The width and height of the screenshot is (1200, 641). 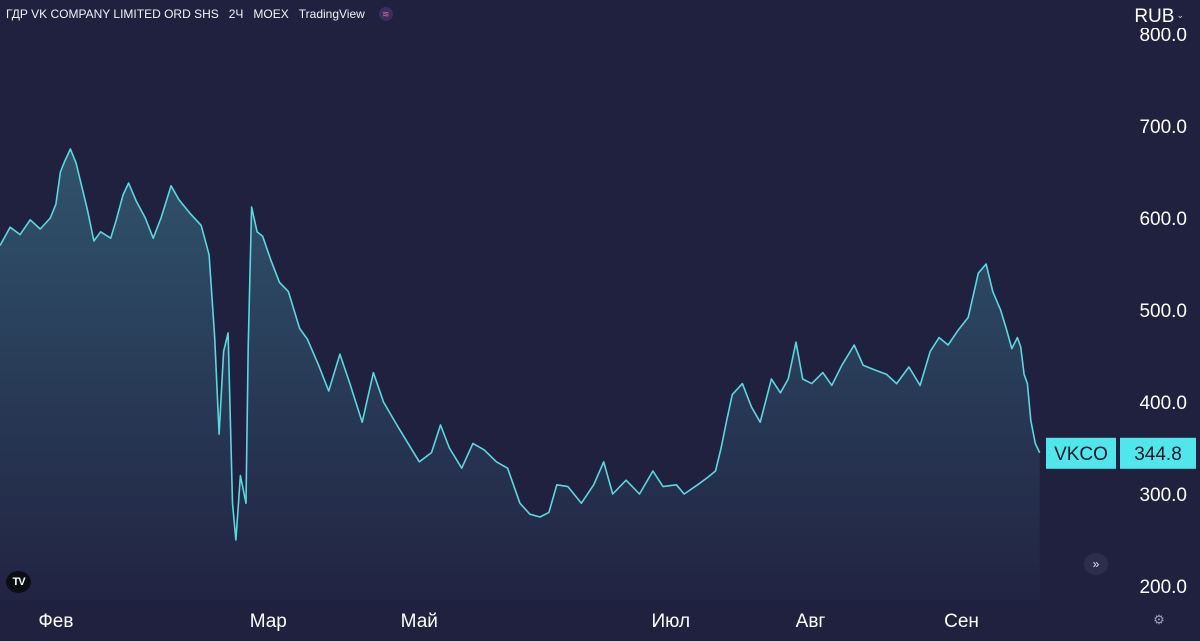 What do you see at coordinates (1163, 219) in the screenshot?
I see `y-tick-label: 600.0` at bounding box center [1163, 219].